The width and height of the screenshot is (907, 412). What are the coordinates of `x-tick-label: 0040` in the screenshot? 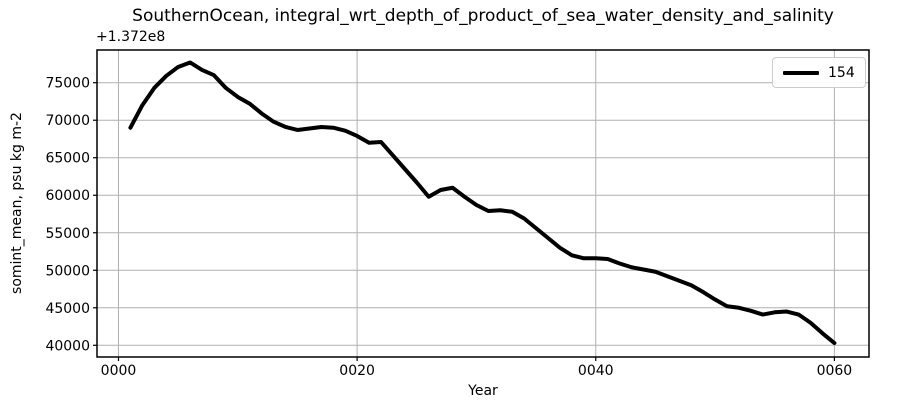 It's located at (596, 371).